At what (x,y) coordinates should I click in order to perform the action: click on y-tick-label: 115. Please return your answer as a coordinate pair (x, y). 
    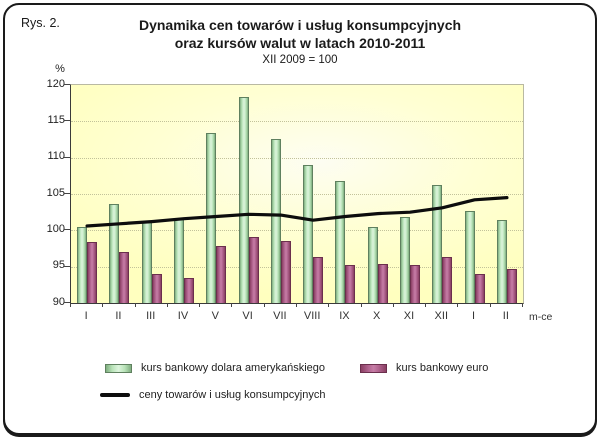
    Looking at the image, I should click on (56, 119).